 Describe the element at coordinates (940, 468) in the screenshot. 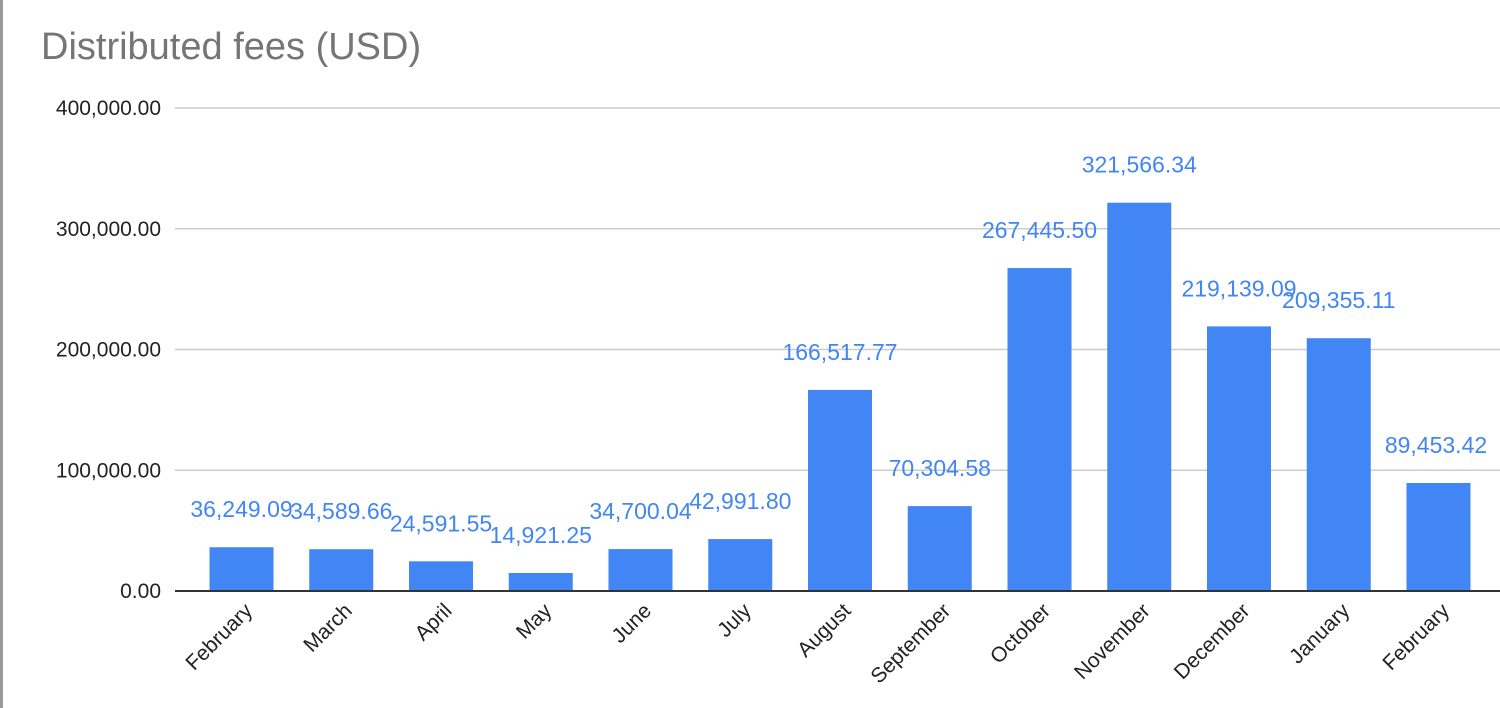

I see `data-label: 70,304.58` at that location.